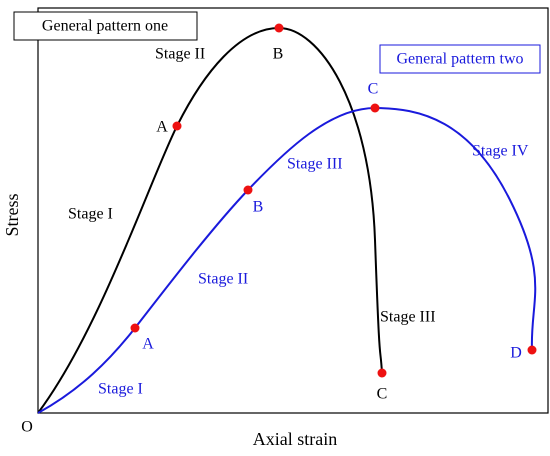 The image size is (550, 456). What do you see at coordinates (500, 151) in the screenshot?
I see `stage-label: Stage IV` at bounding box center [500, 151].